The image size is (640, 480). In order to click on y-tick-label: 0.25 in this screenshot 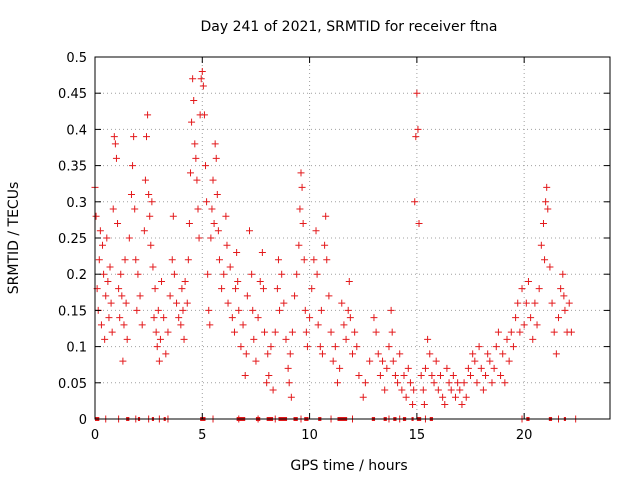, I will do `click(72, 239)`.